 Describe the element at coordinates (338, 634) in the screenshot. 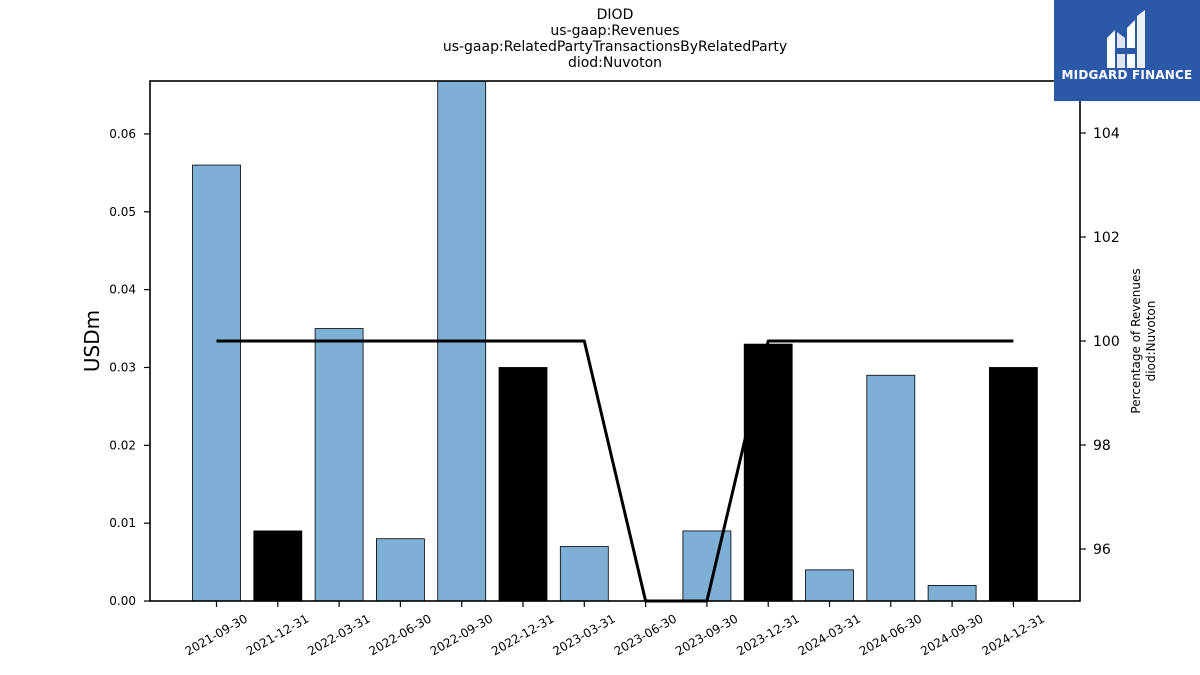

I see `x-tick-label: 2022-03-31` at that location.